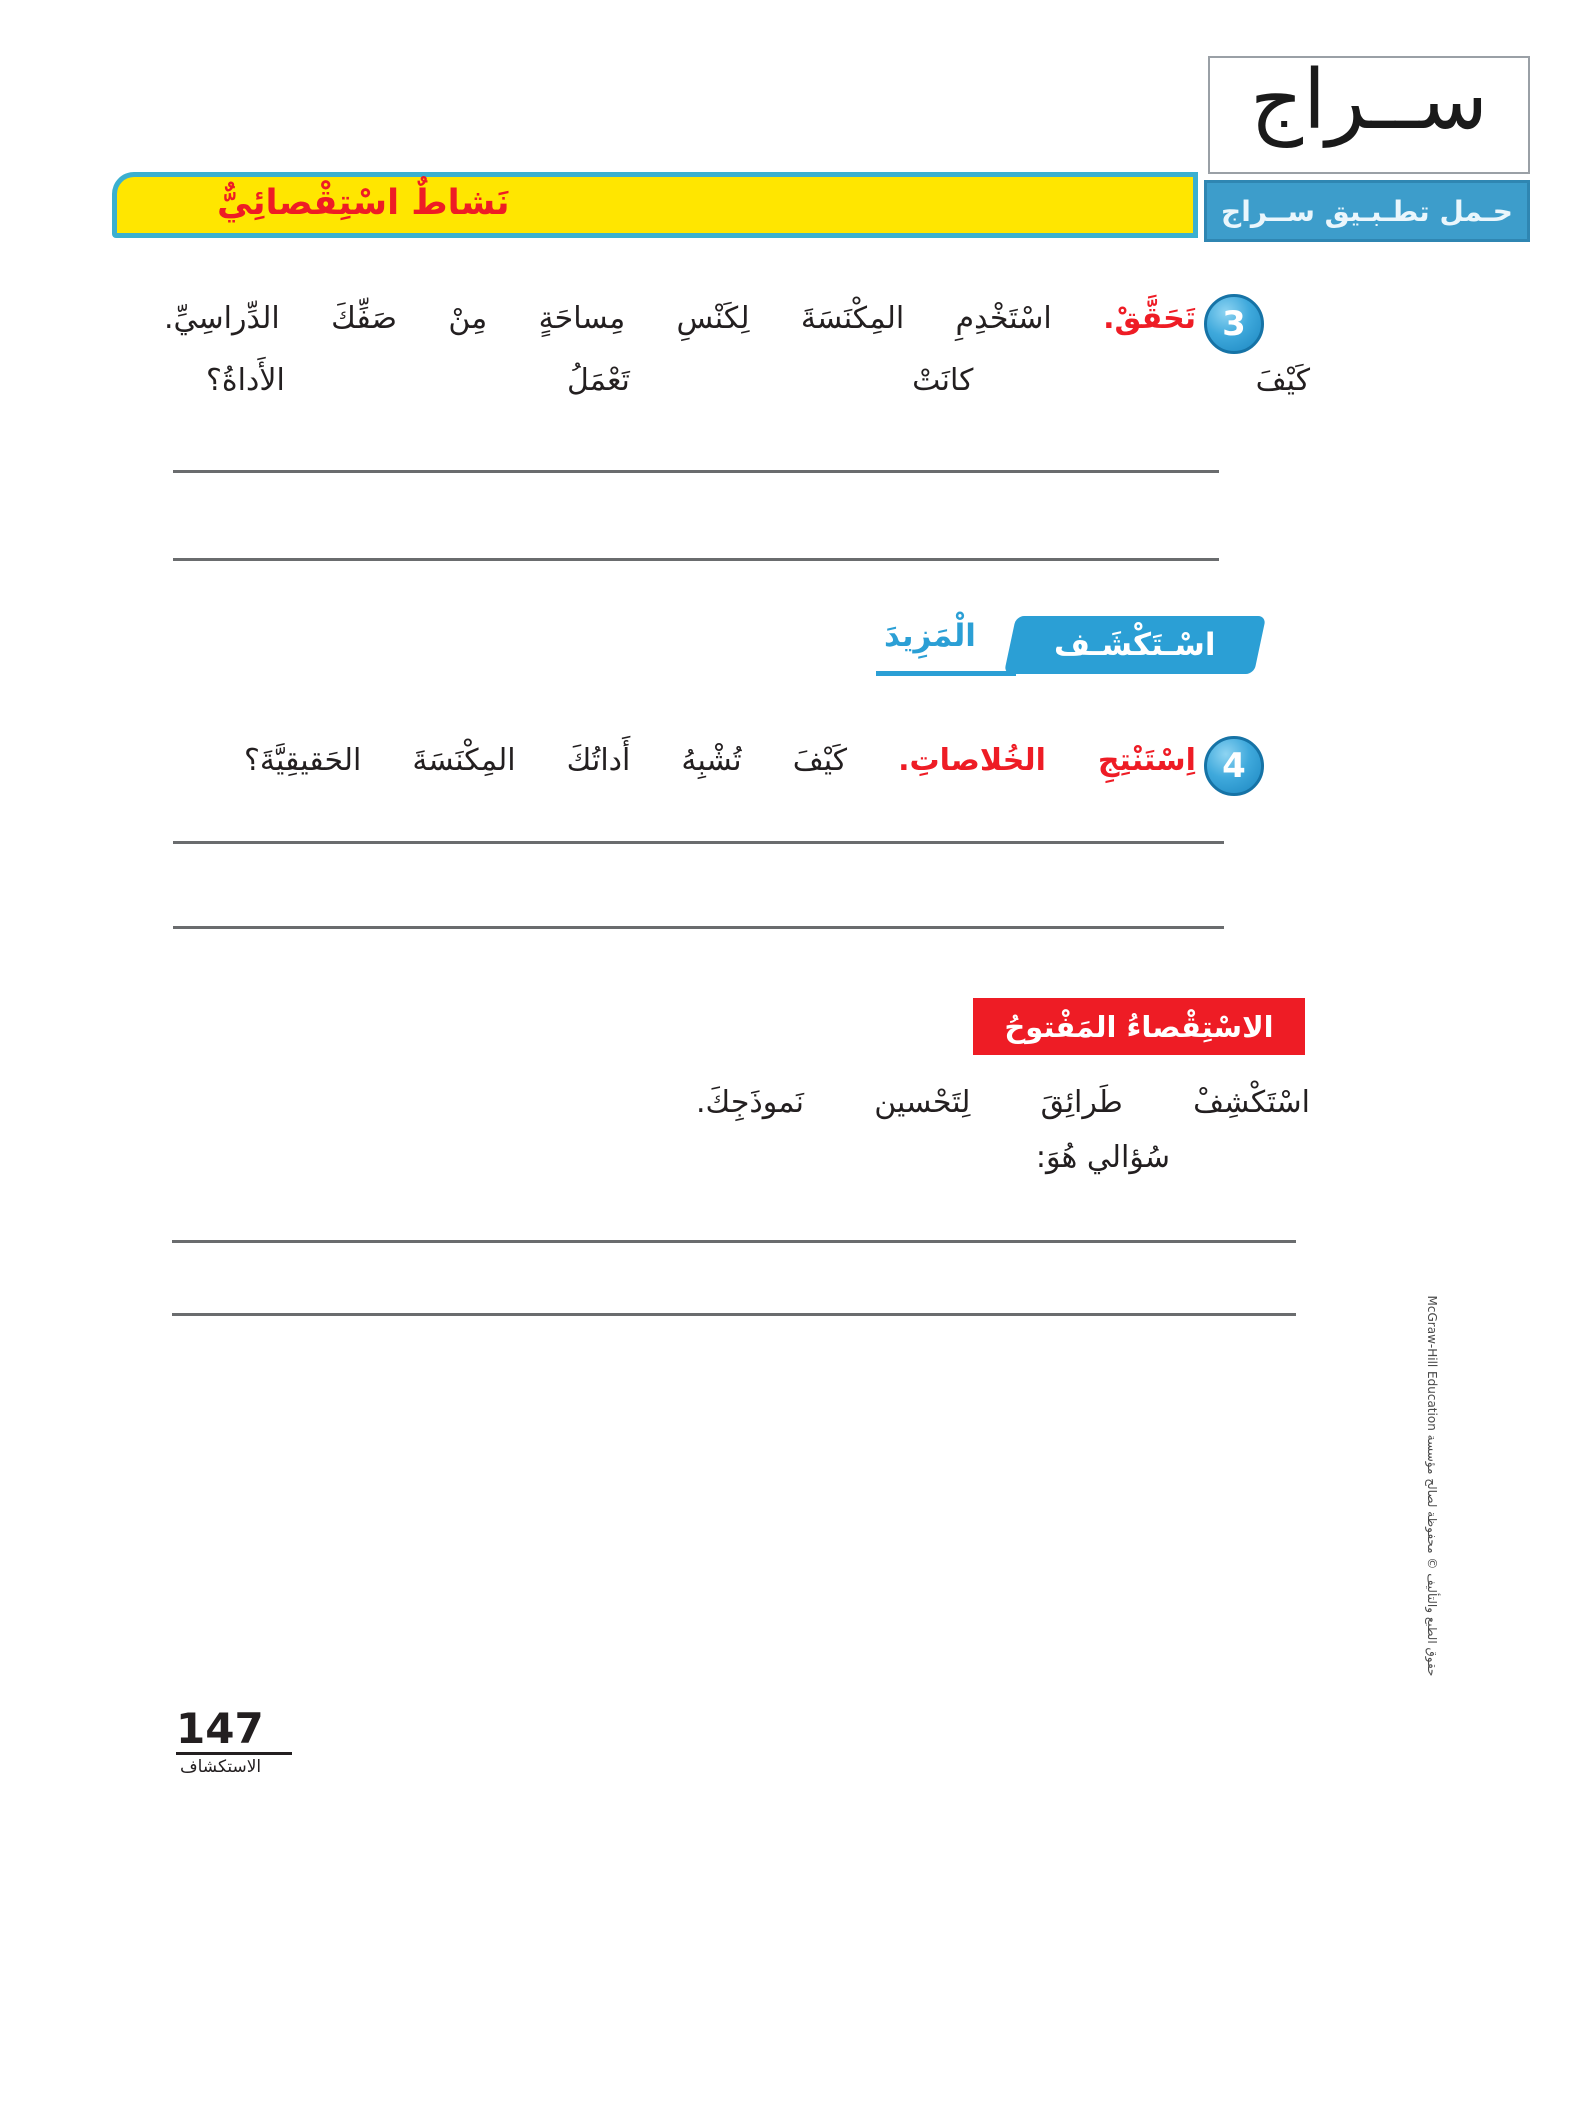 The image size is (1572, 2125). I want to click on download-app-button: حـمل تطـبـيق ســراج, so click(1367, 211).